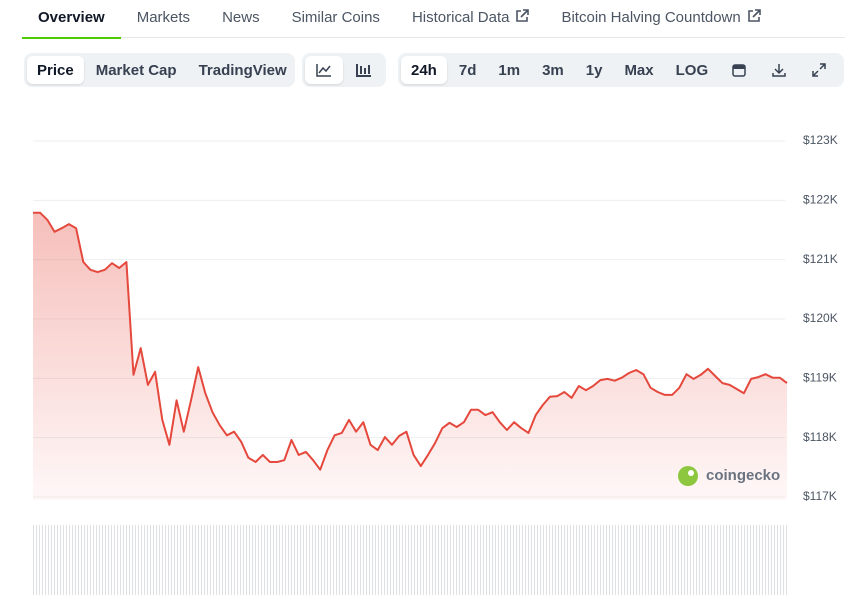  I want to click on logo, so click(688, 476).